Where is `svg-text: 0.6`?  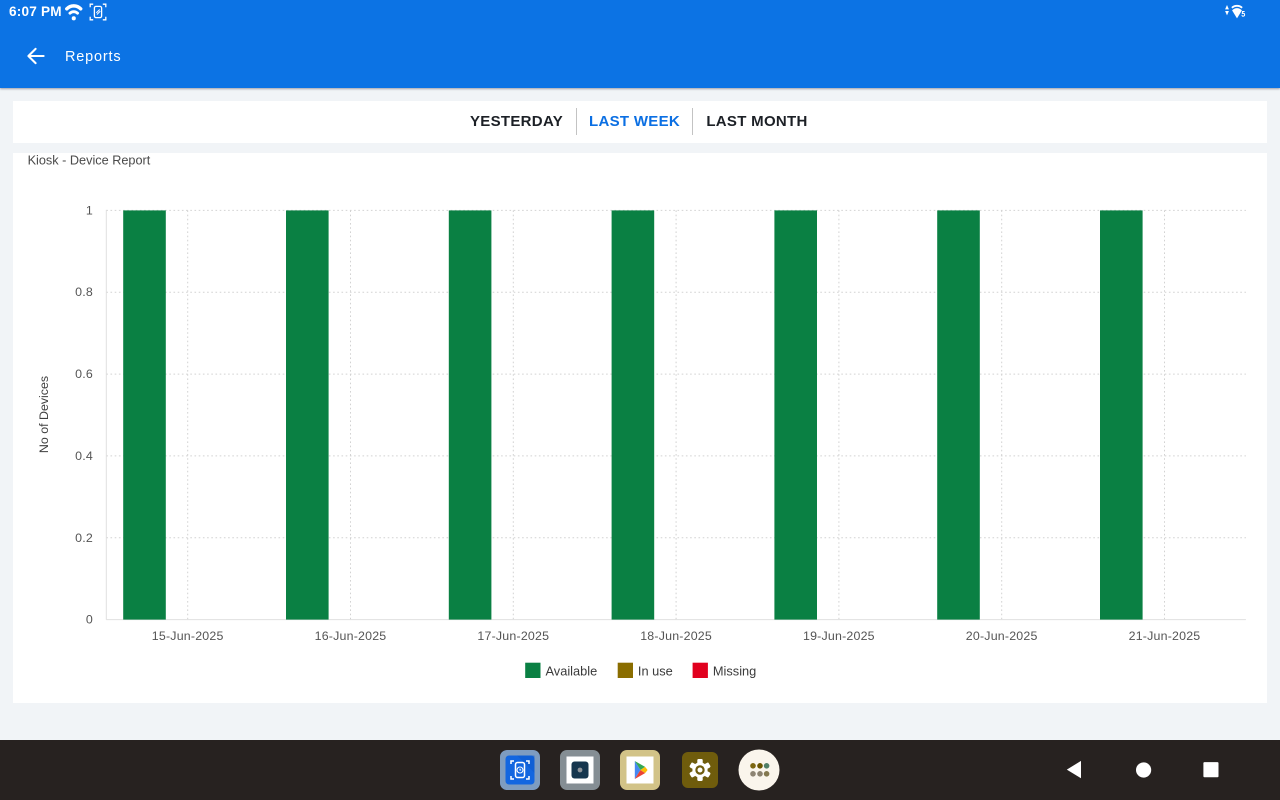 svg-text: 0.6 is located at coordinates (84, 374).